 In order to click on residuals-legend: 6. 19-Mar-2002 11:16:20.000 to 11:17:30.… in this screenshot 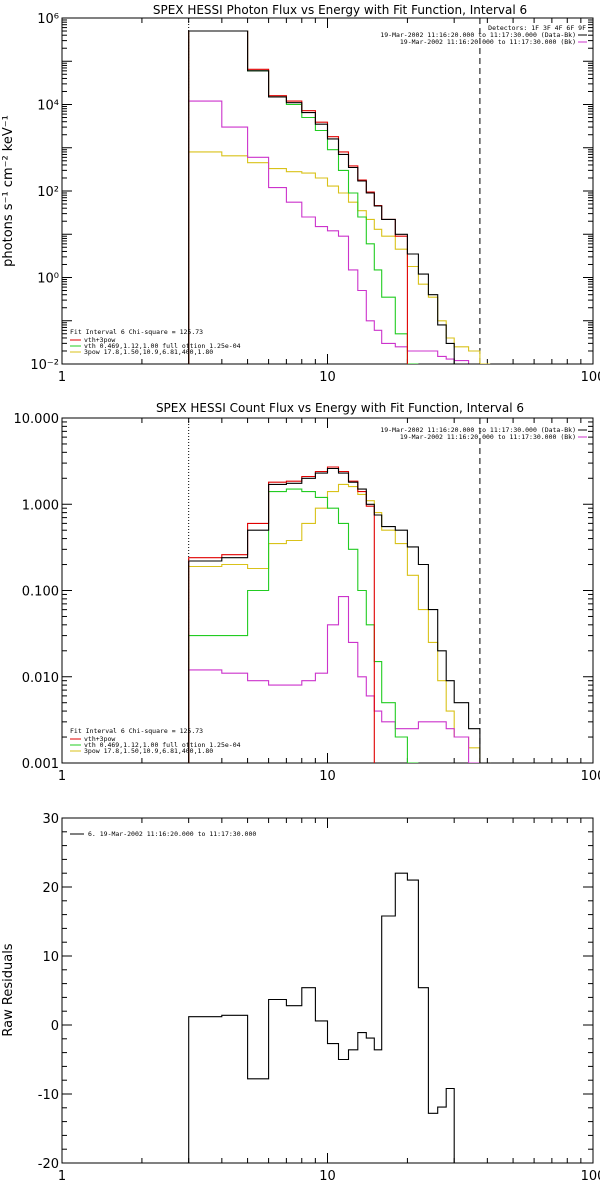, I will do `click(163, 834)`.